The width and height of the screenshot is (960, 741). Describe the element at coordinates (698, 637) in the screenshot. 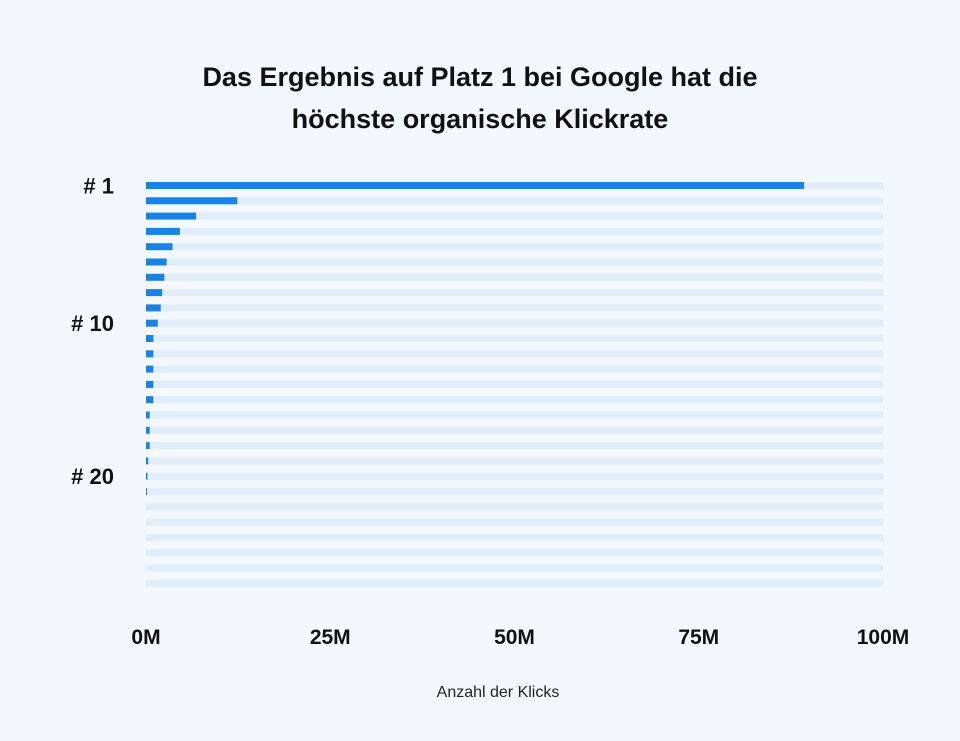

I see `x-tick-label: 75M` at that location.